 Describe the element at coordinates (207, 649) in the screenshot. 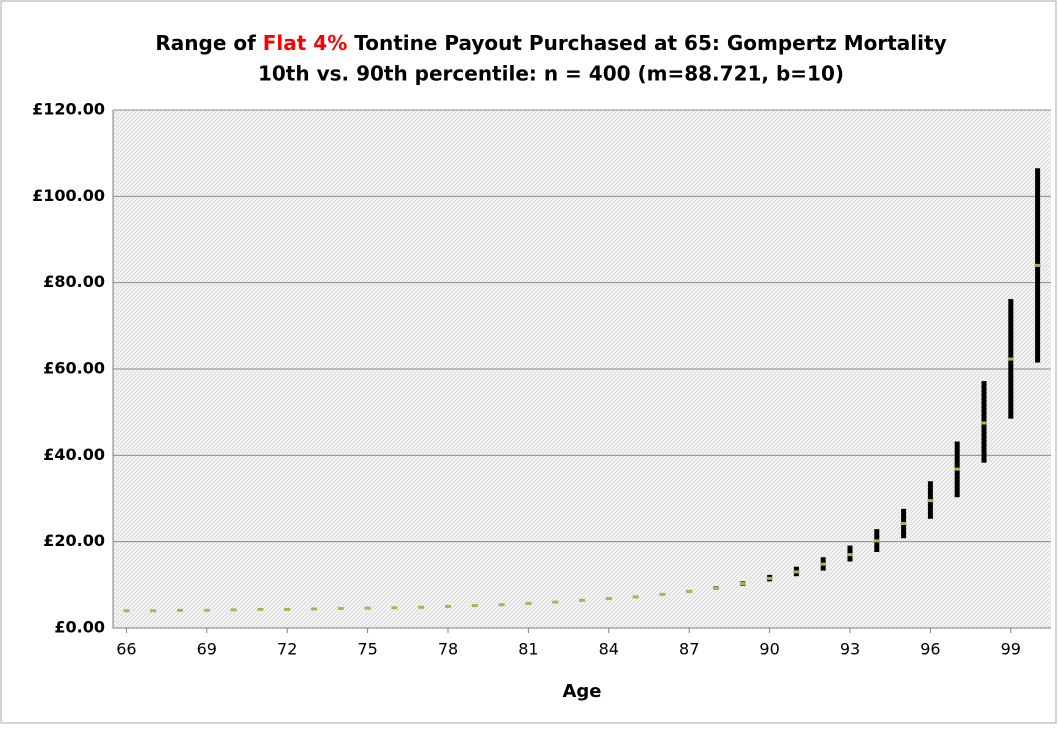

I see `x-tick-label: 69` at that location.